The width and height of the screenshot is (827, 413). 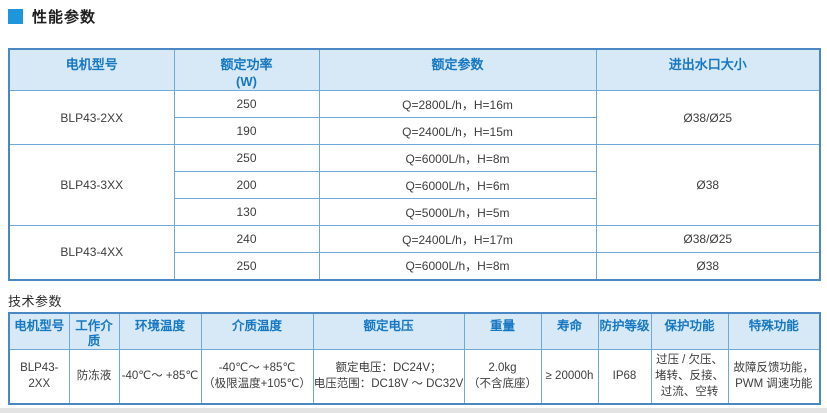 What do you see at coordinates (774, 368) in the screenshot?
I see `special-line1: 故障反馈功能，` at bounding box center [774, 368].